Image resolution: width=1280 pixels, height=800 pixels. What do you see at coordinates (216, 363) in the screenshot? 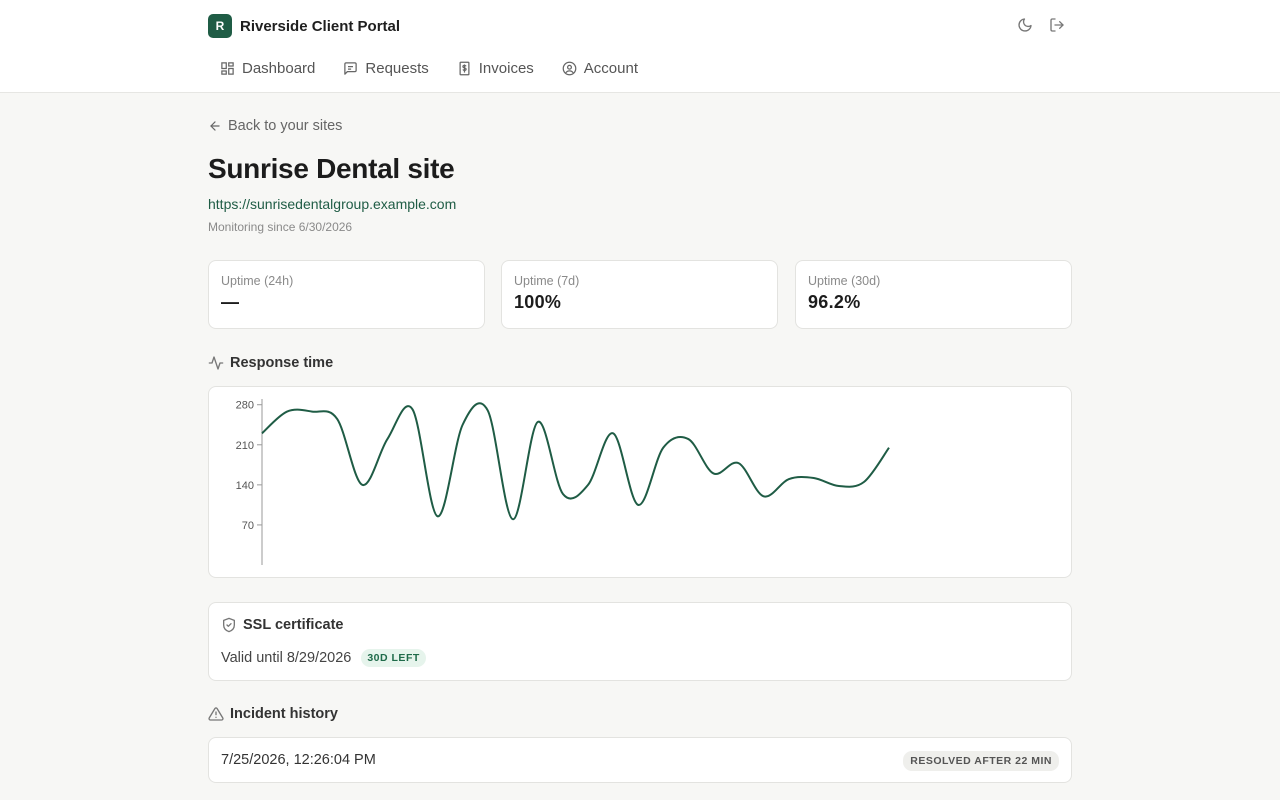
I see `activity-icon` at bounding box center [216, 363].